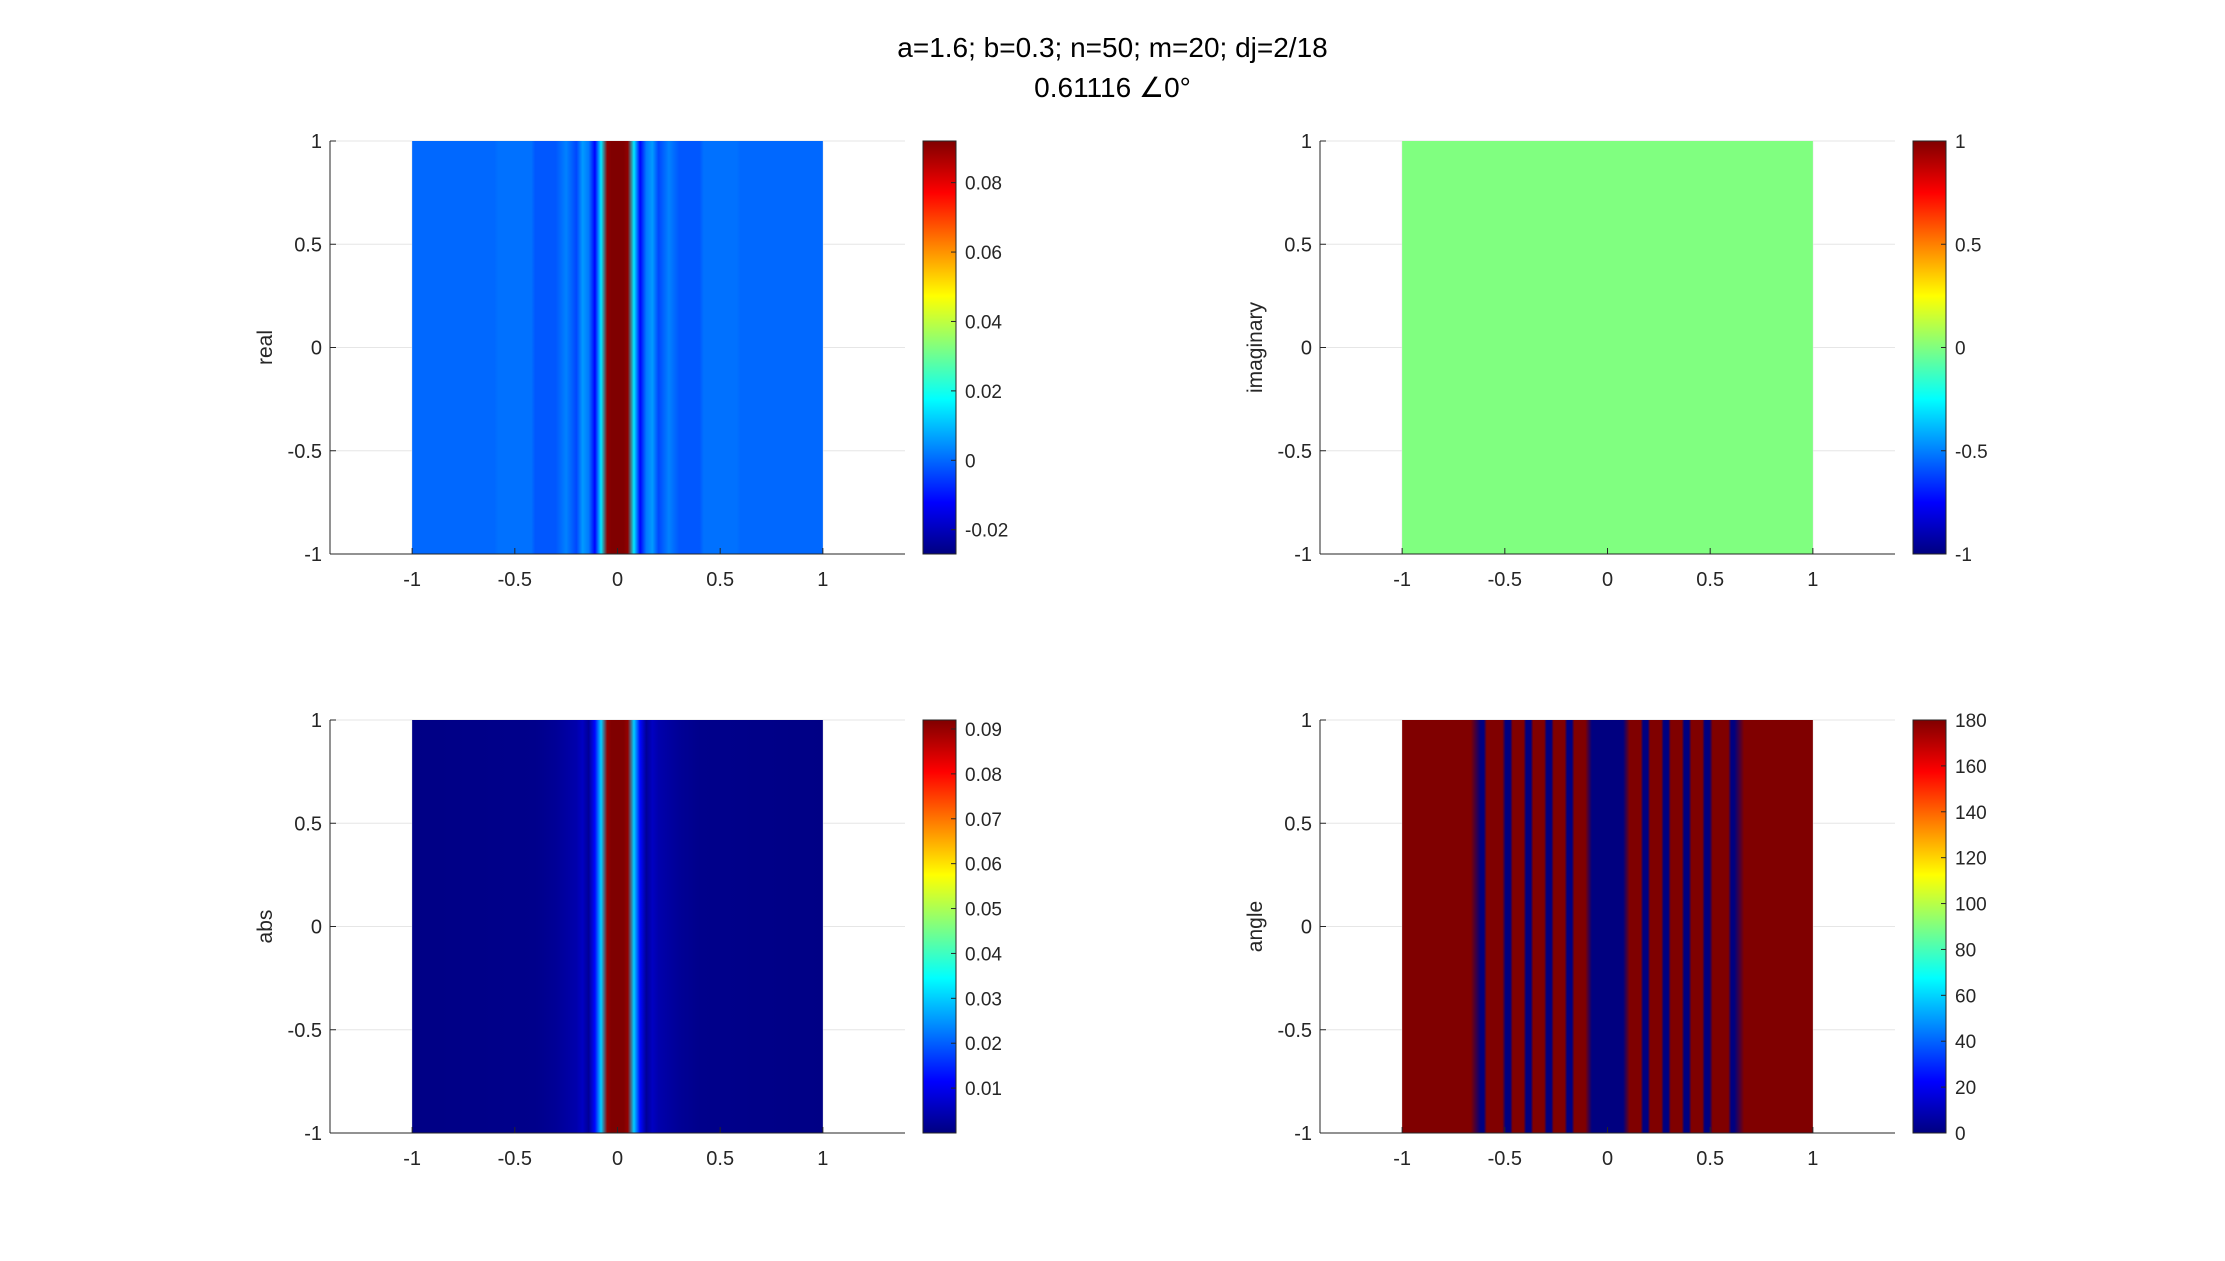  Describe the element at coordinates (1965, 996) in the screenshot. I see `colorbar-tick-label: 60` at that location.